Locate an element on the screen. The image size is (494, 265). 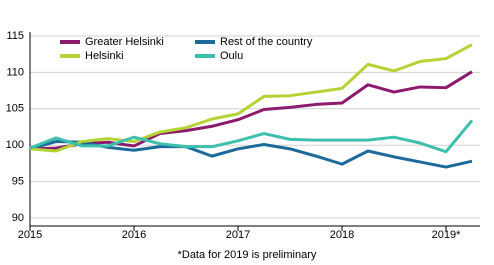
x-tick-label: 2018 is located at coordinates (342, 235).